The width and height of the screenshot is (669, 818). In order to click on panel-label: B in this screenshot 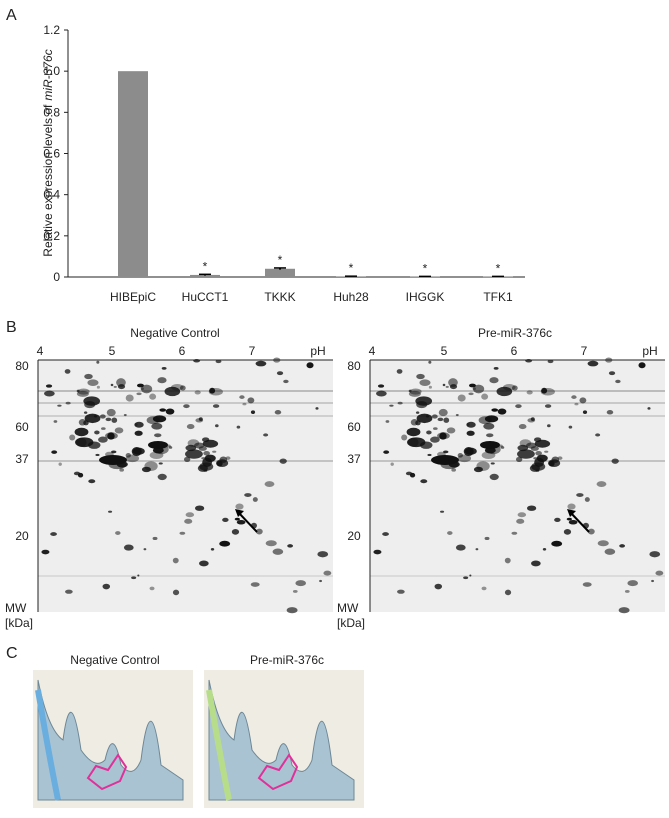, I will do `click(11, 327)`.